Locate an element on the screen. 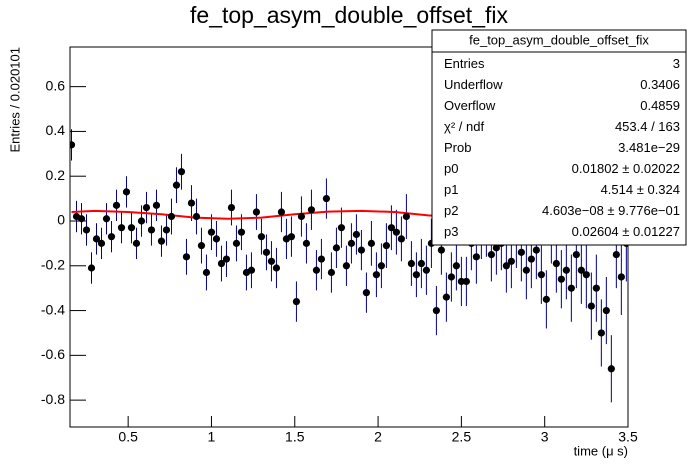 The width and height of the screenshot is (698, 474). stats-label: p1 is located at coordinates (451, 189).